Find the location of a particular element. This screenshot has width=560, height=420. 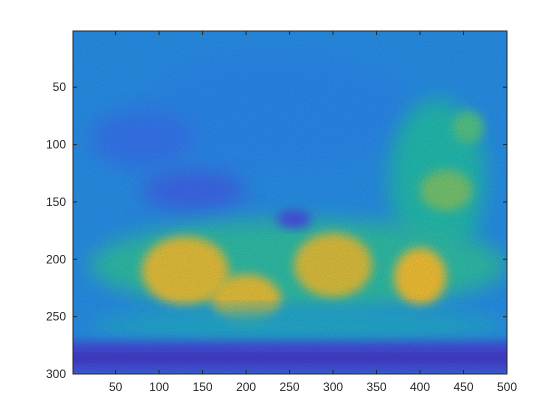

x-tick-label: 100 is located at coordinates (159, 387).